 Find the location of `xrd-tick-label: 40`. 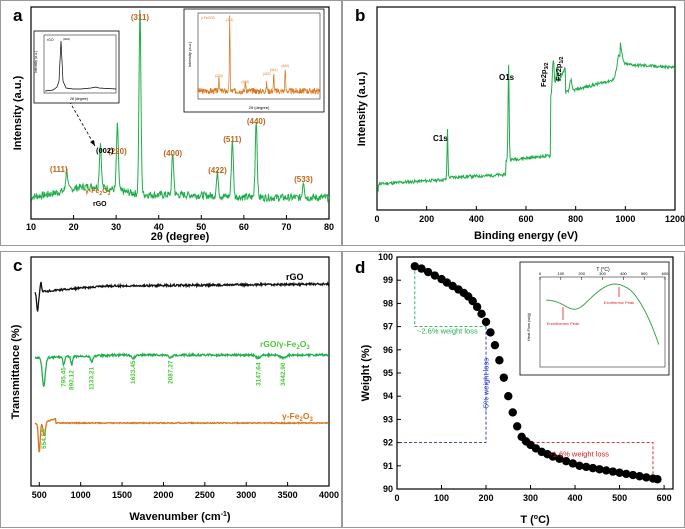

xrd-tick-label: 40 is located at coordinates (159, 227).